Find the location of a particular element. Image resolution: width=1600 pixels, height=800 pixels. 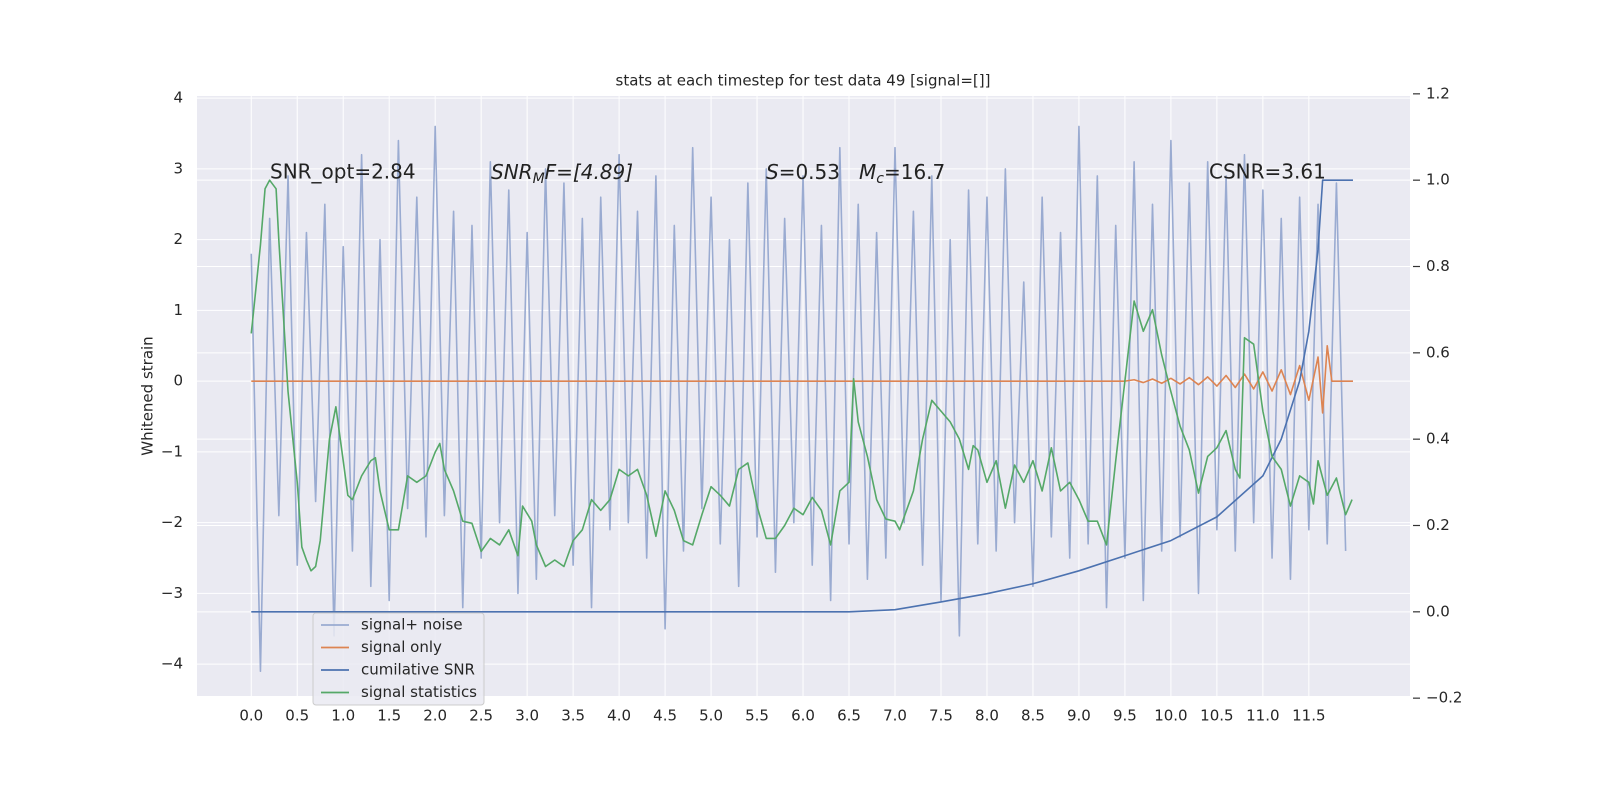

series-line is located at coordinates (802, 379).